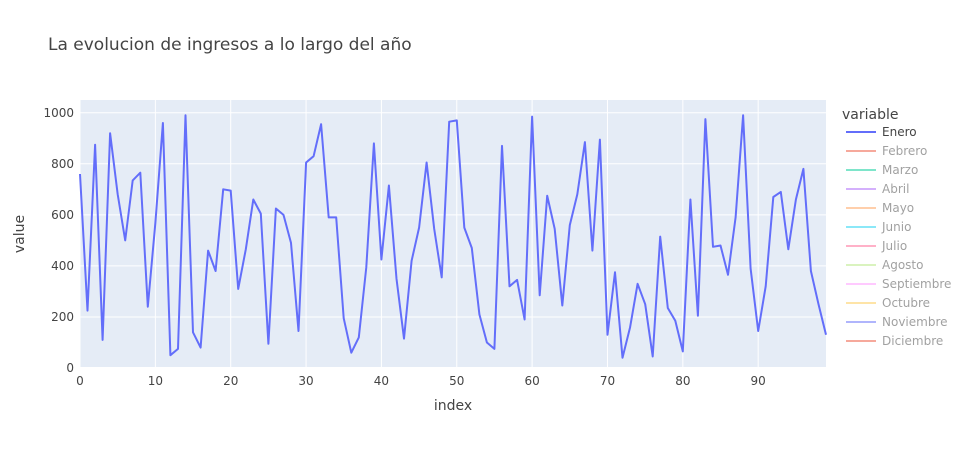  What do you see at coordinates (456, 381) in the screenshot?
I see `x-tick-label: 50` at bounding box center [456, 381].